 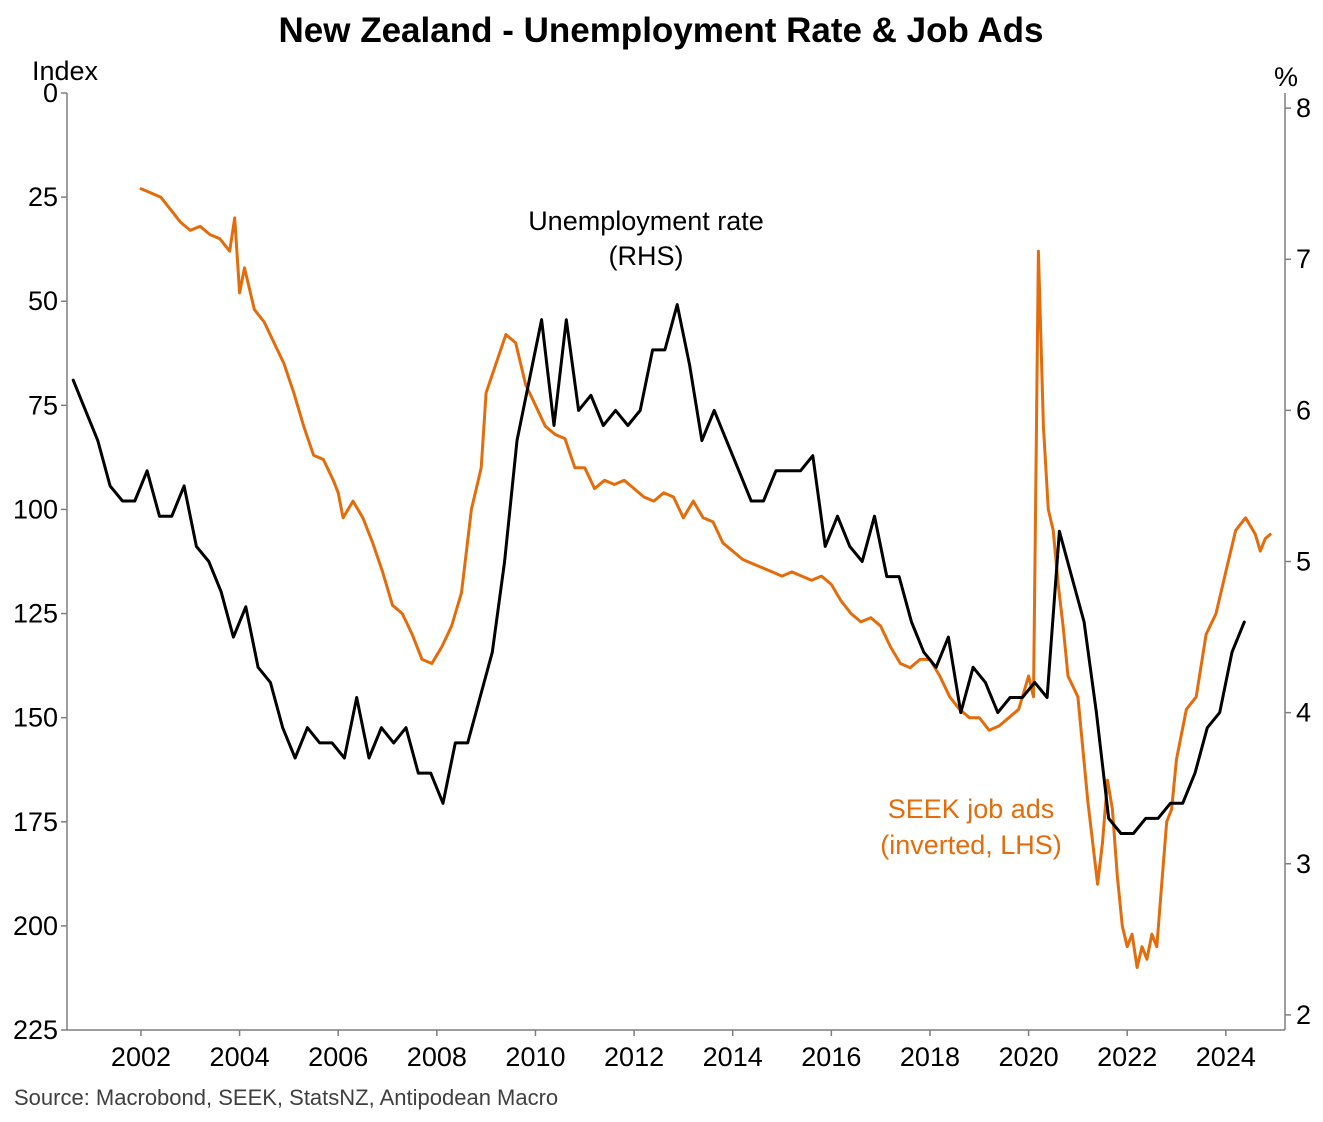 What do you see at coordinates (240, 1057) in the screenshot?
I see `x-axis-tick-label: 2004` at bounding box center [240, 1057].